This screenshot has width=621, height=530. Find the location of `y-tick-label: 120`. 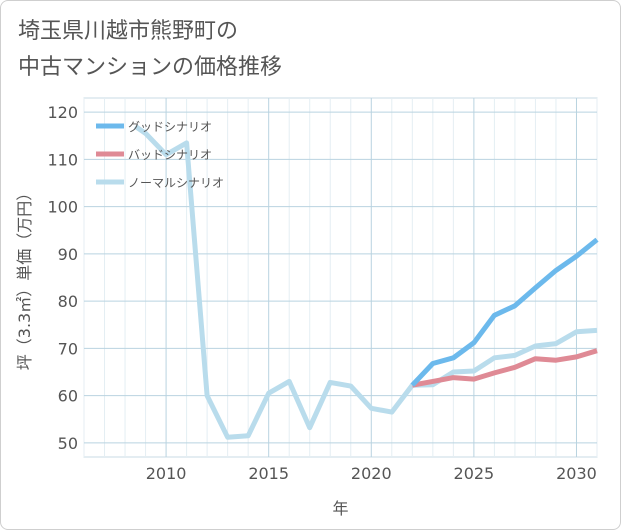

y-tick-label: 120 is located at coordinates (62, 112).